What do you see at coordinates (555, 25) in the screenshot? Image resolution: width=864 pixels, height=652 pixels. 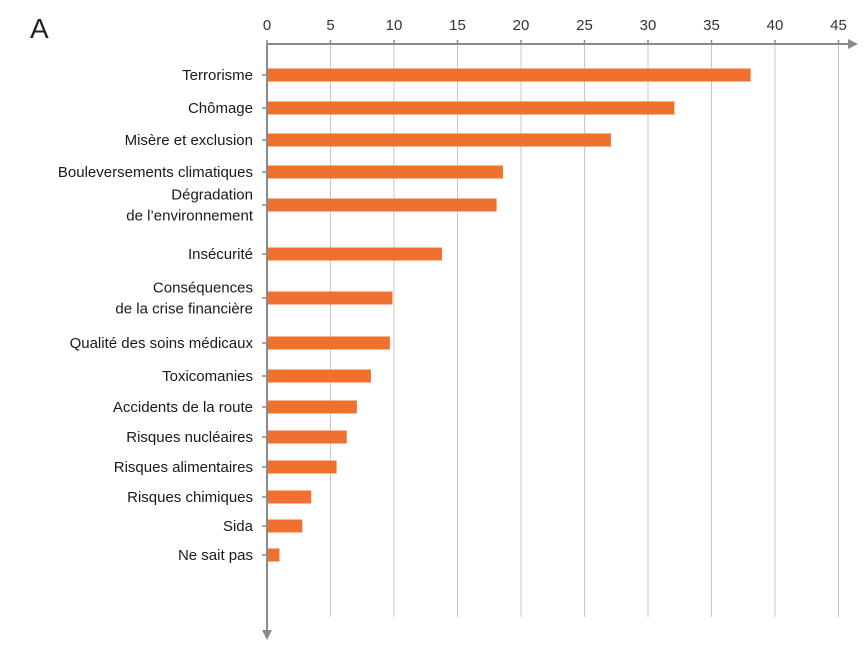 I see `x-tick-labels: 0 5 10 15 20 25 30 35 40 45` at bounding box center [555, 25].